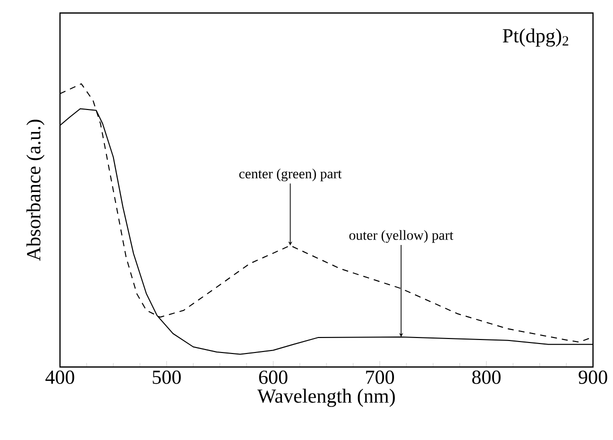  I want to click on x-tick-label: 500, so click(166, 377).